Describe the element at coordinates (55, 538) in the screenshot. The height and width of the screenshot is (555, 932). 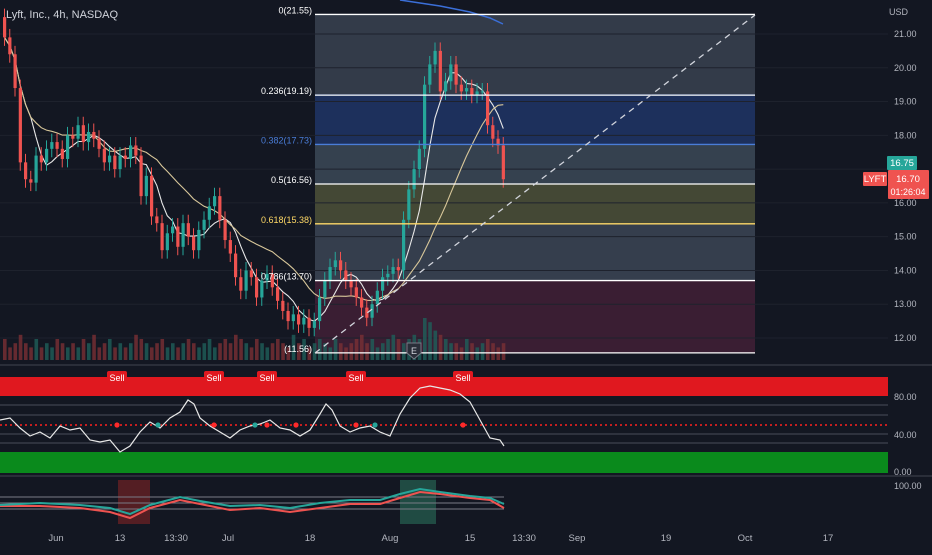
I see `time-axis-label: Jun` at that location.